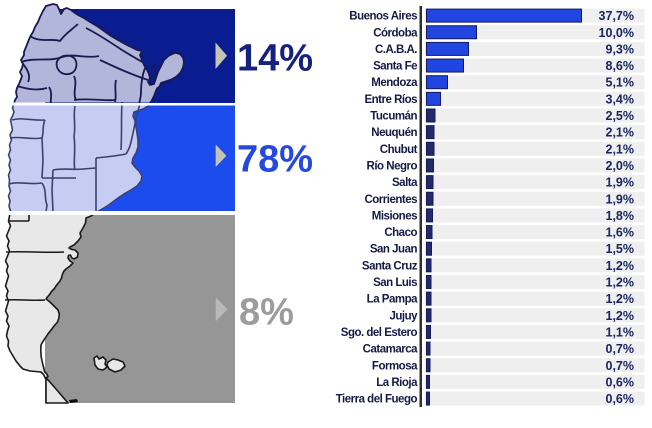 The height and width of the screenshot is (428, 652). What do you see at coordinates (620, 49) in the screenshot?
I see `svg-text: 9,3%` at bounding box center [620, 49].